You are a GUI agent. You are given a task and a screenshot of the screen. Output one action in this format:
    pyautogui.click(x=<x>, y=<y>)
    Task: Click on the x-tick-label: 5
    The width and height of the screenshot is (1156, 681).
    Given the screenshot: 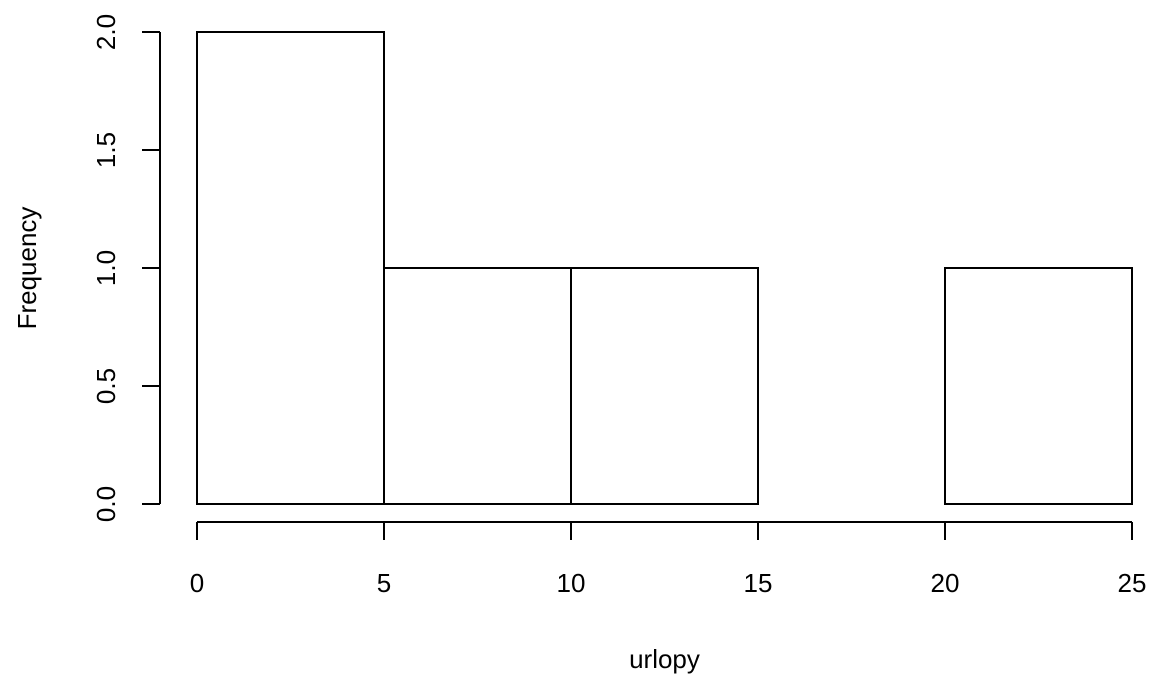 What is the action you would take?
    pyautogui.click(x=384, y=583)
    